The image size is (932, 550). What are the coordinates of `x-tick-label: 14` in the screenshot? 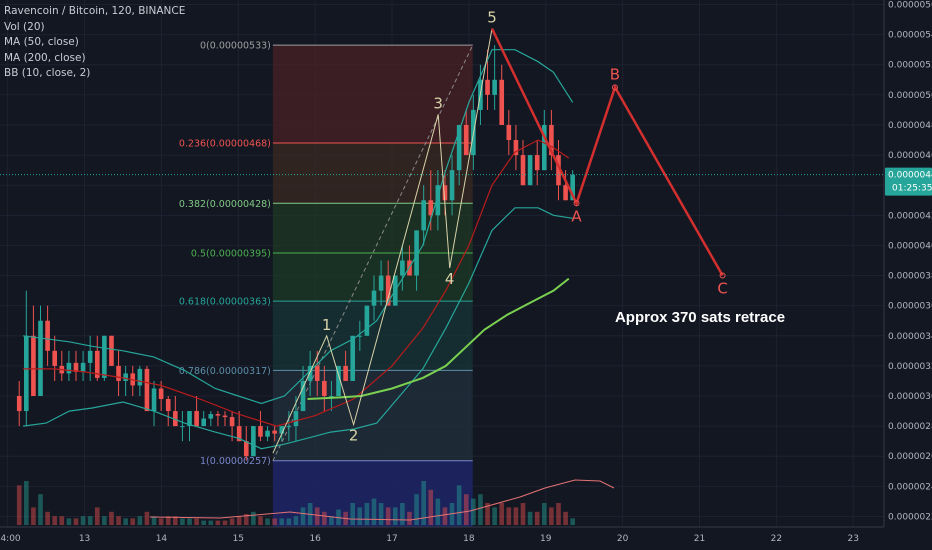 It's located at (162, 539).